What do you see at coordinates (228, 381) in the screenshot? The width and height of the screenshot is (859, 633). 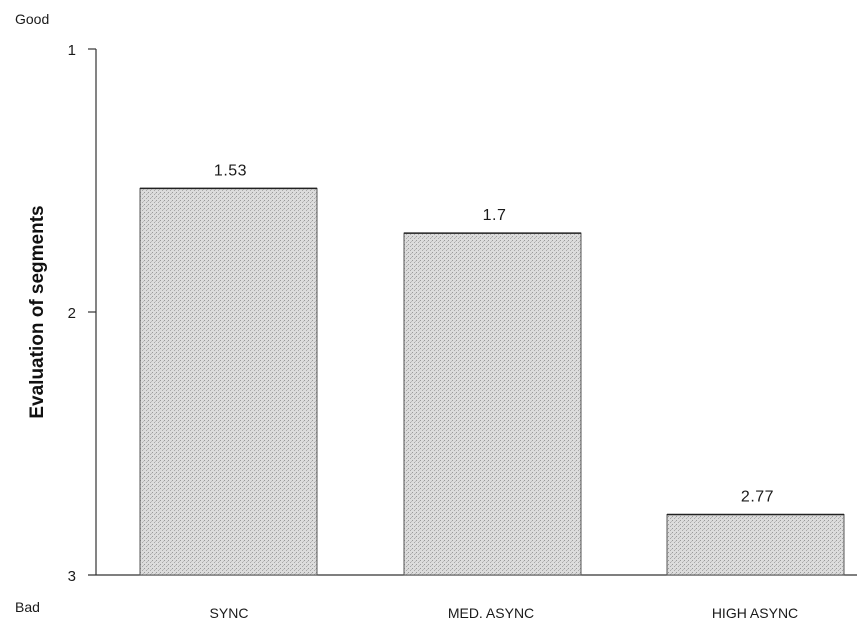 I see `bar-sync` at bounding box center [228, 381].